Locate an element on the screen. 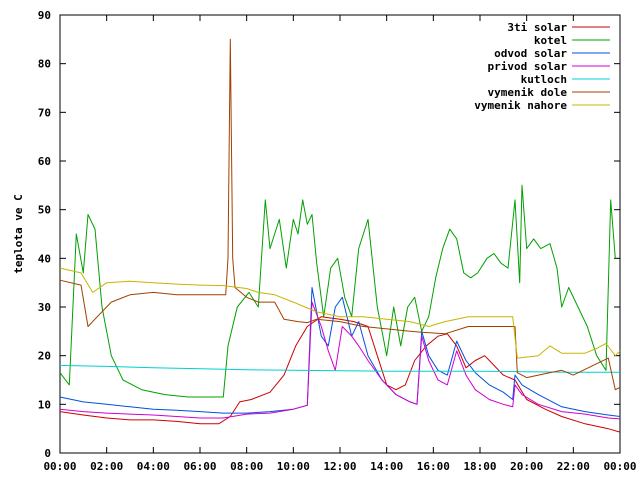 This screenshot has height=480, width=640. x-tick-label: 02:00 is located at coordinates (106, 466).